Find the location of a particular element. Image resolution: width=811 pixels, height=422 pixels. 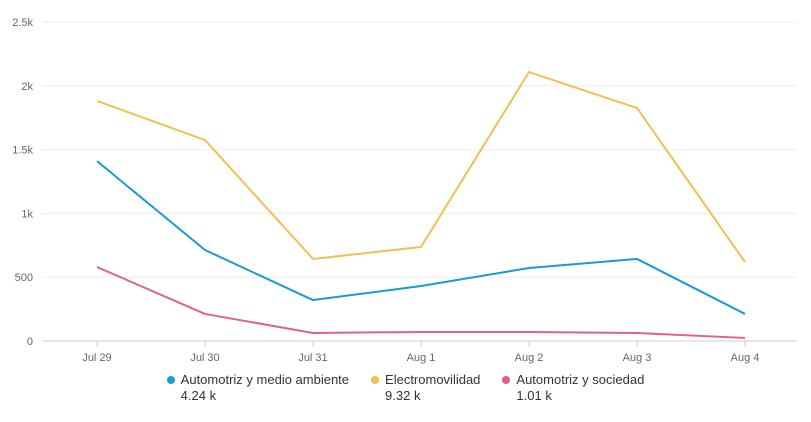

series-line is located at coordinates (421, 302).